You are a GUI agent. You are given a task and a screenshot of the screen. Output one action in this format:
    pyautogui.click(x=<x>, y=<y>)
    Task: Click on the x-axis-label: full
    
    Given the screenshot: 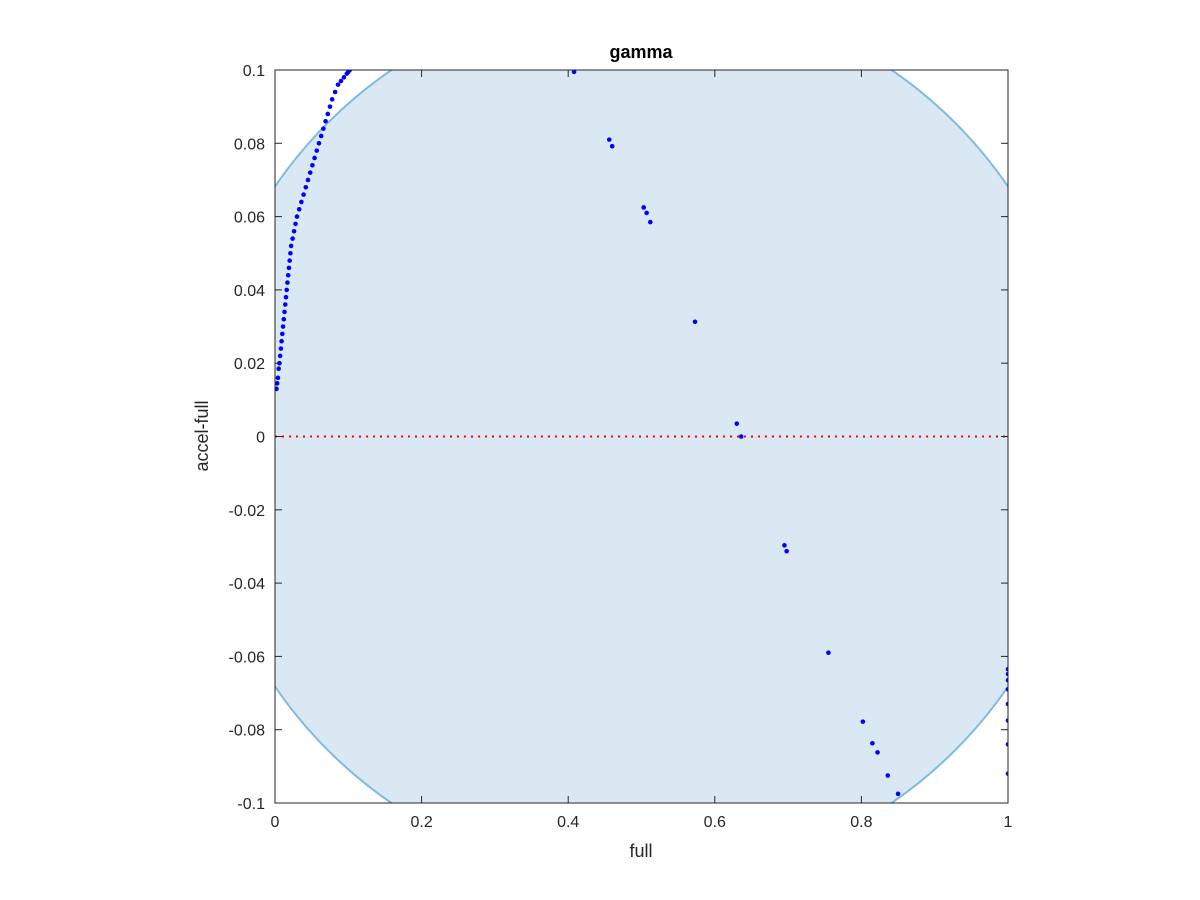 What is the action you would take?
    pyautogui.click(x=640, y=851)
    